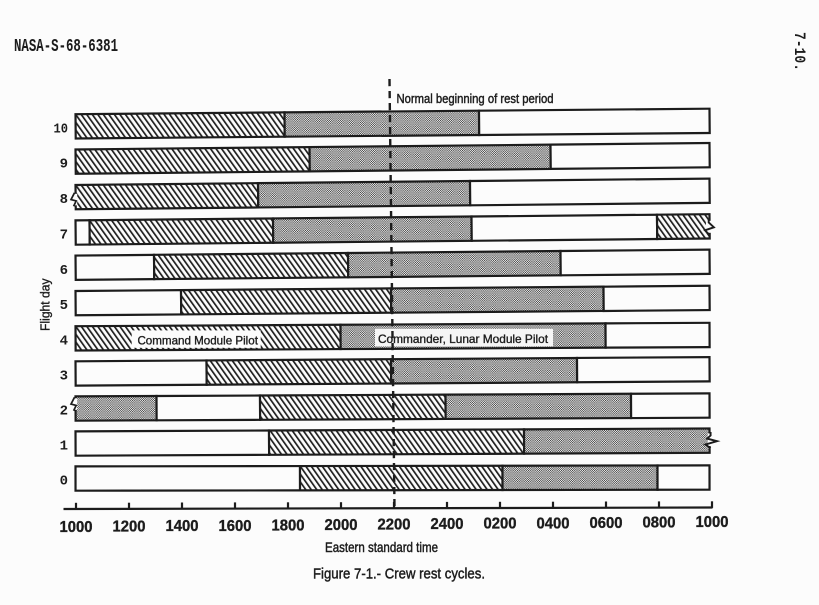 The height and width of the screenshot is (605, 819). What do you see at coordinates (64, 271) in the screenshot?
I see `svg-text: 6` at bounding box center [64, 271].